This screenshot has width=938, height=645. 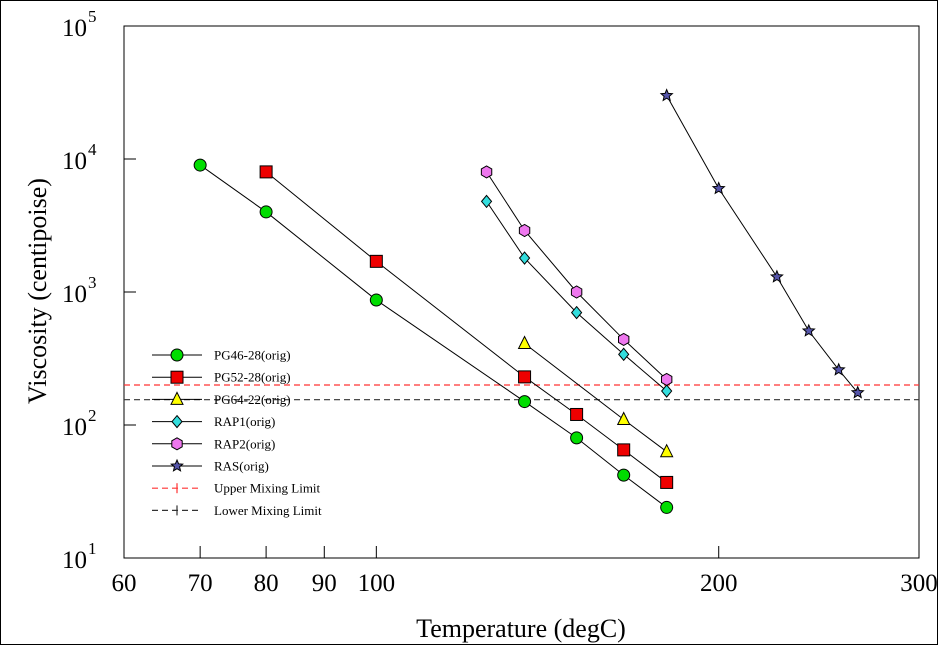 I want to click on legend-item: RAP2(orig), so click(x=213, y=443).